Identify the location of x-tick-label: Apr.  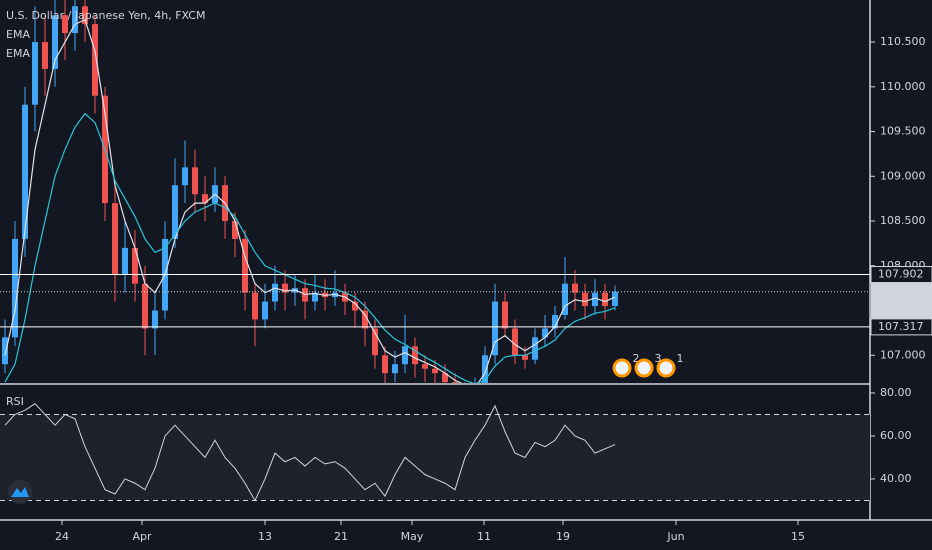
(142, 536).